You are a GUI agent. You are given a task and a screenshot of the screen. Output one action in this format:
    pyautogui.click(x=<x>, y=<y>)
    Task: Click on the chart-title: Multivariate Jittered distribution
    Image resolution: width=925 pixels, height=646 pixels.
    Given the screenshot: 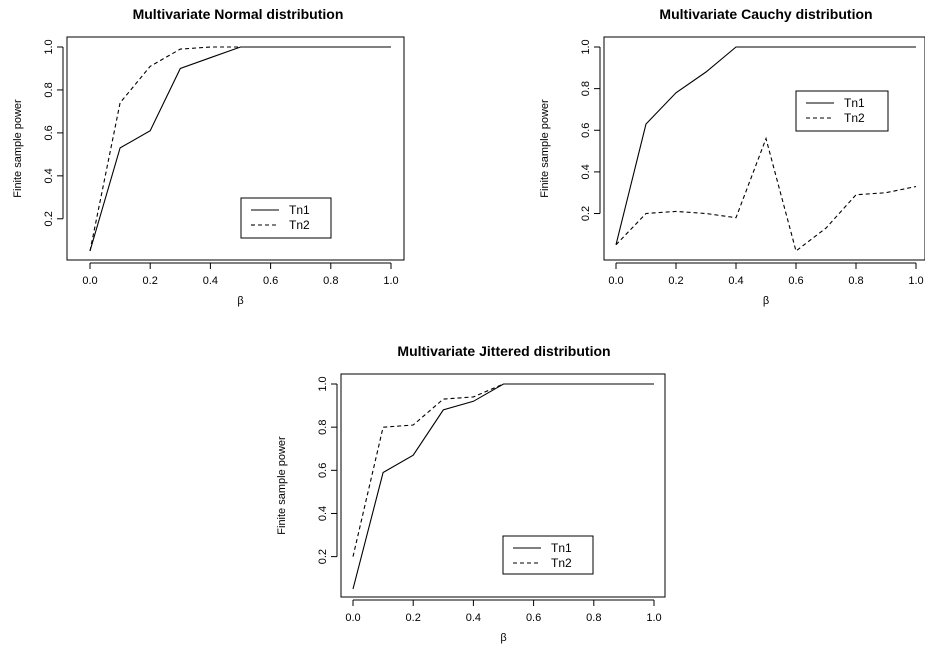 What is the action you would take?
    pyautogui.click(x=503, y=351)
    